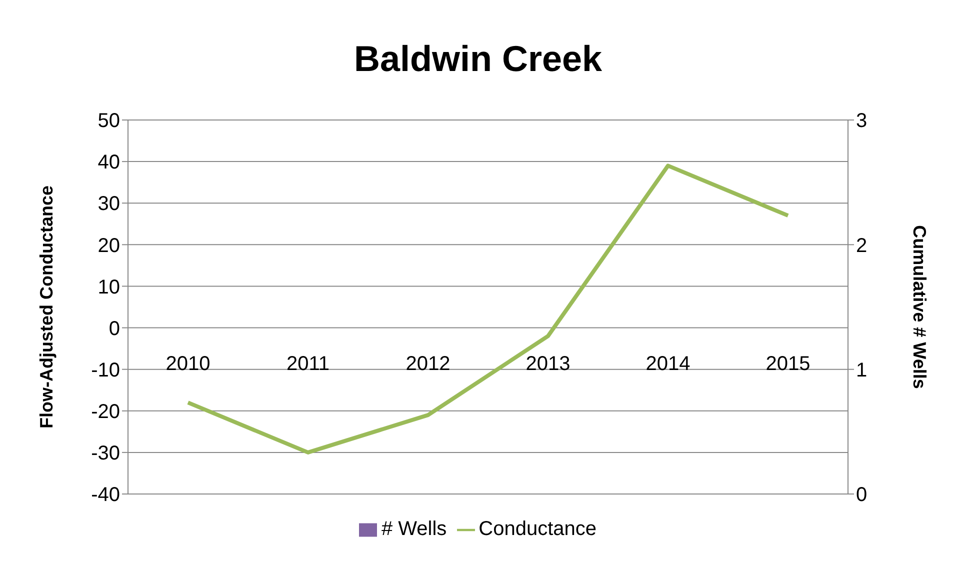 This screenshot has height=580, width=958. I want to click on legend-label: # Wells, so click(414, 529).